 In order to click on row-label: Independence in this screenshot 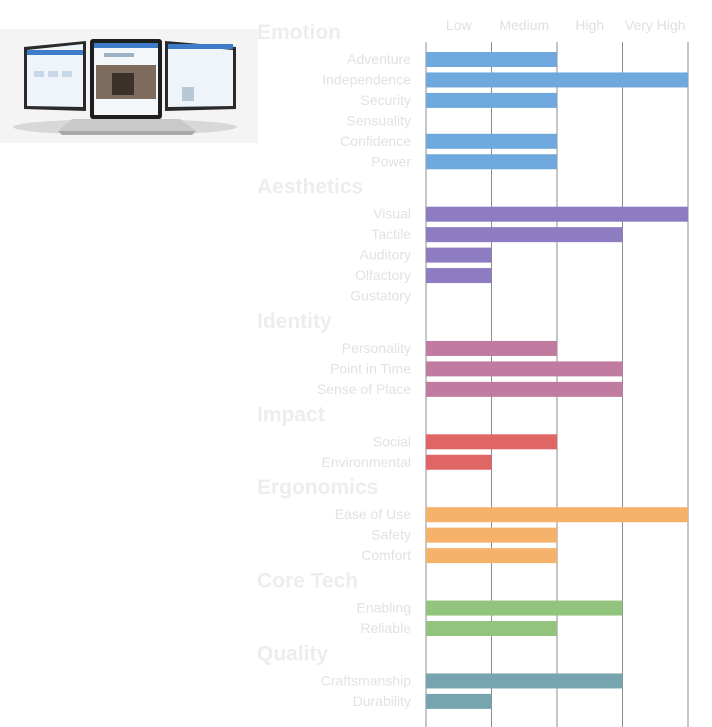, I will do `click(366, 79)`.